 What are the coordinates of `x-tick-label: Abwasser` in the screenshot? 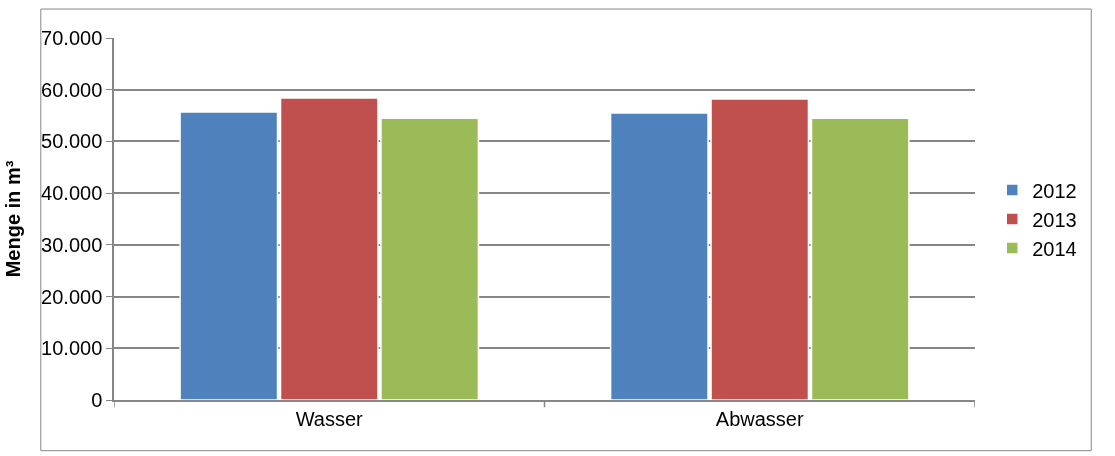 It's located at (759, 418).